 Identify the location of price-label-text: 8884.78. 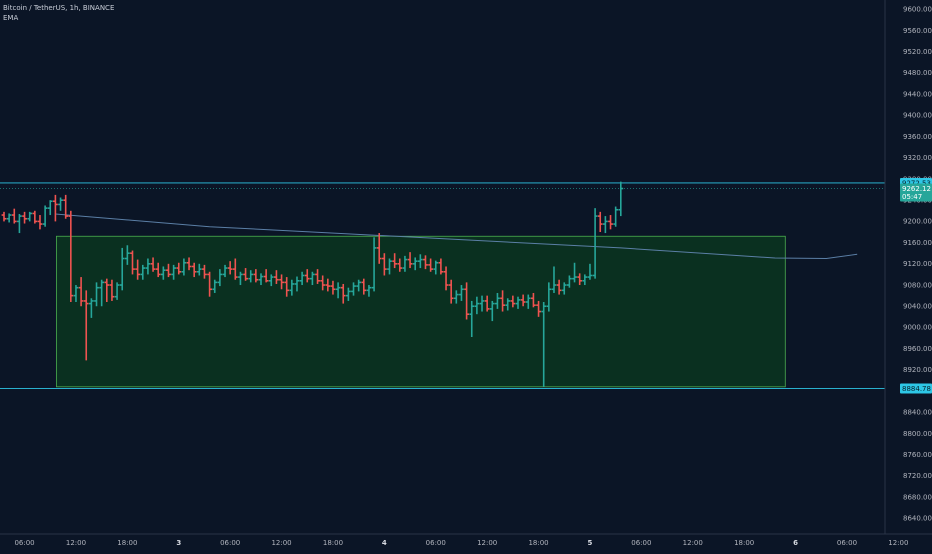
(916, 389).